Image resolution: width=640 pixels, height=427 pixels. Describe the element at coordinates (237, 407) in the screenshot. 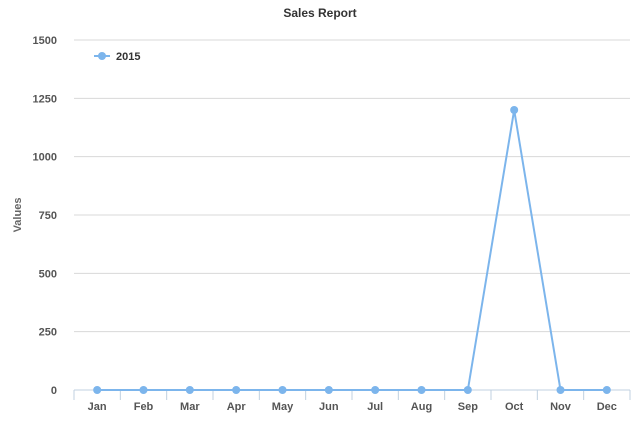

I see `x-tick-label: Apr` at that location.